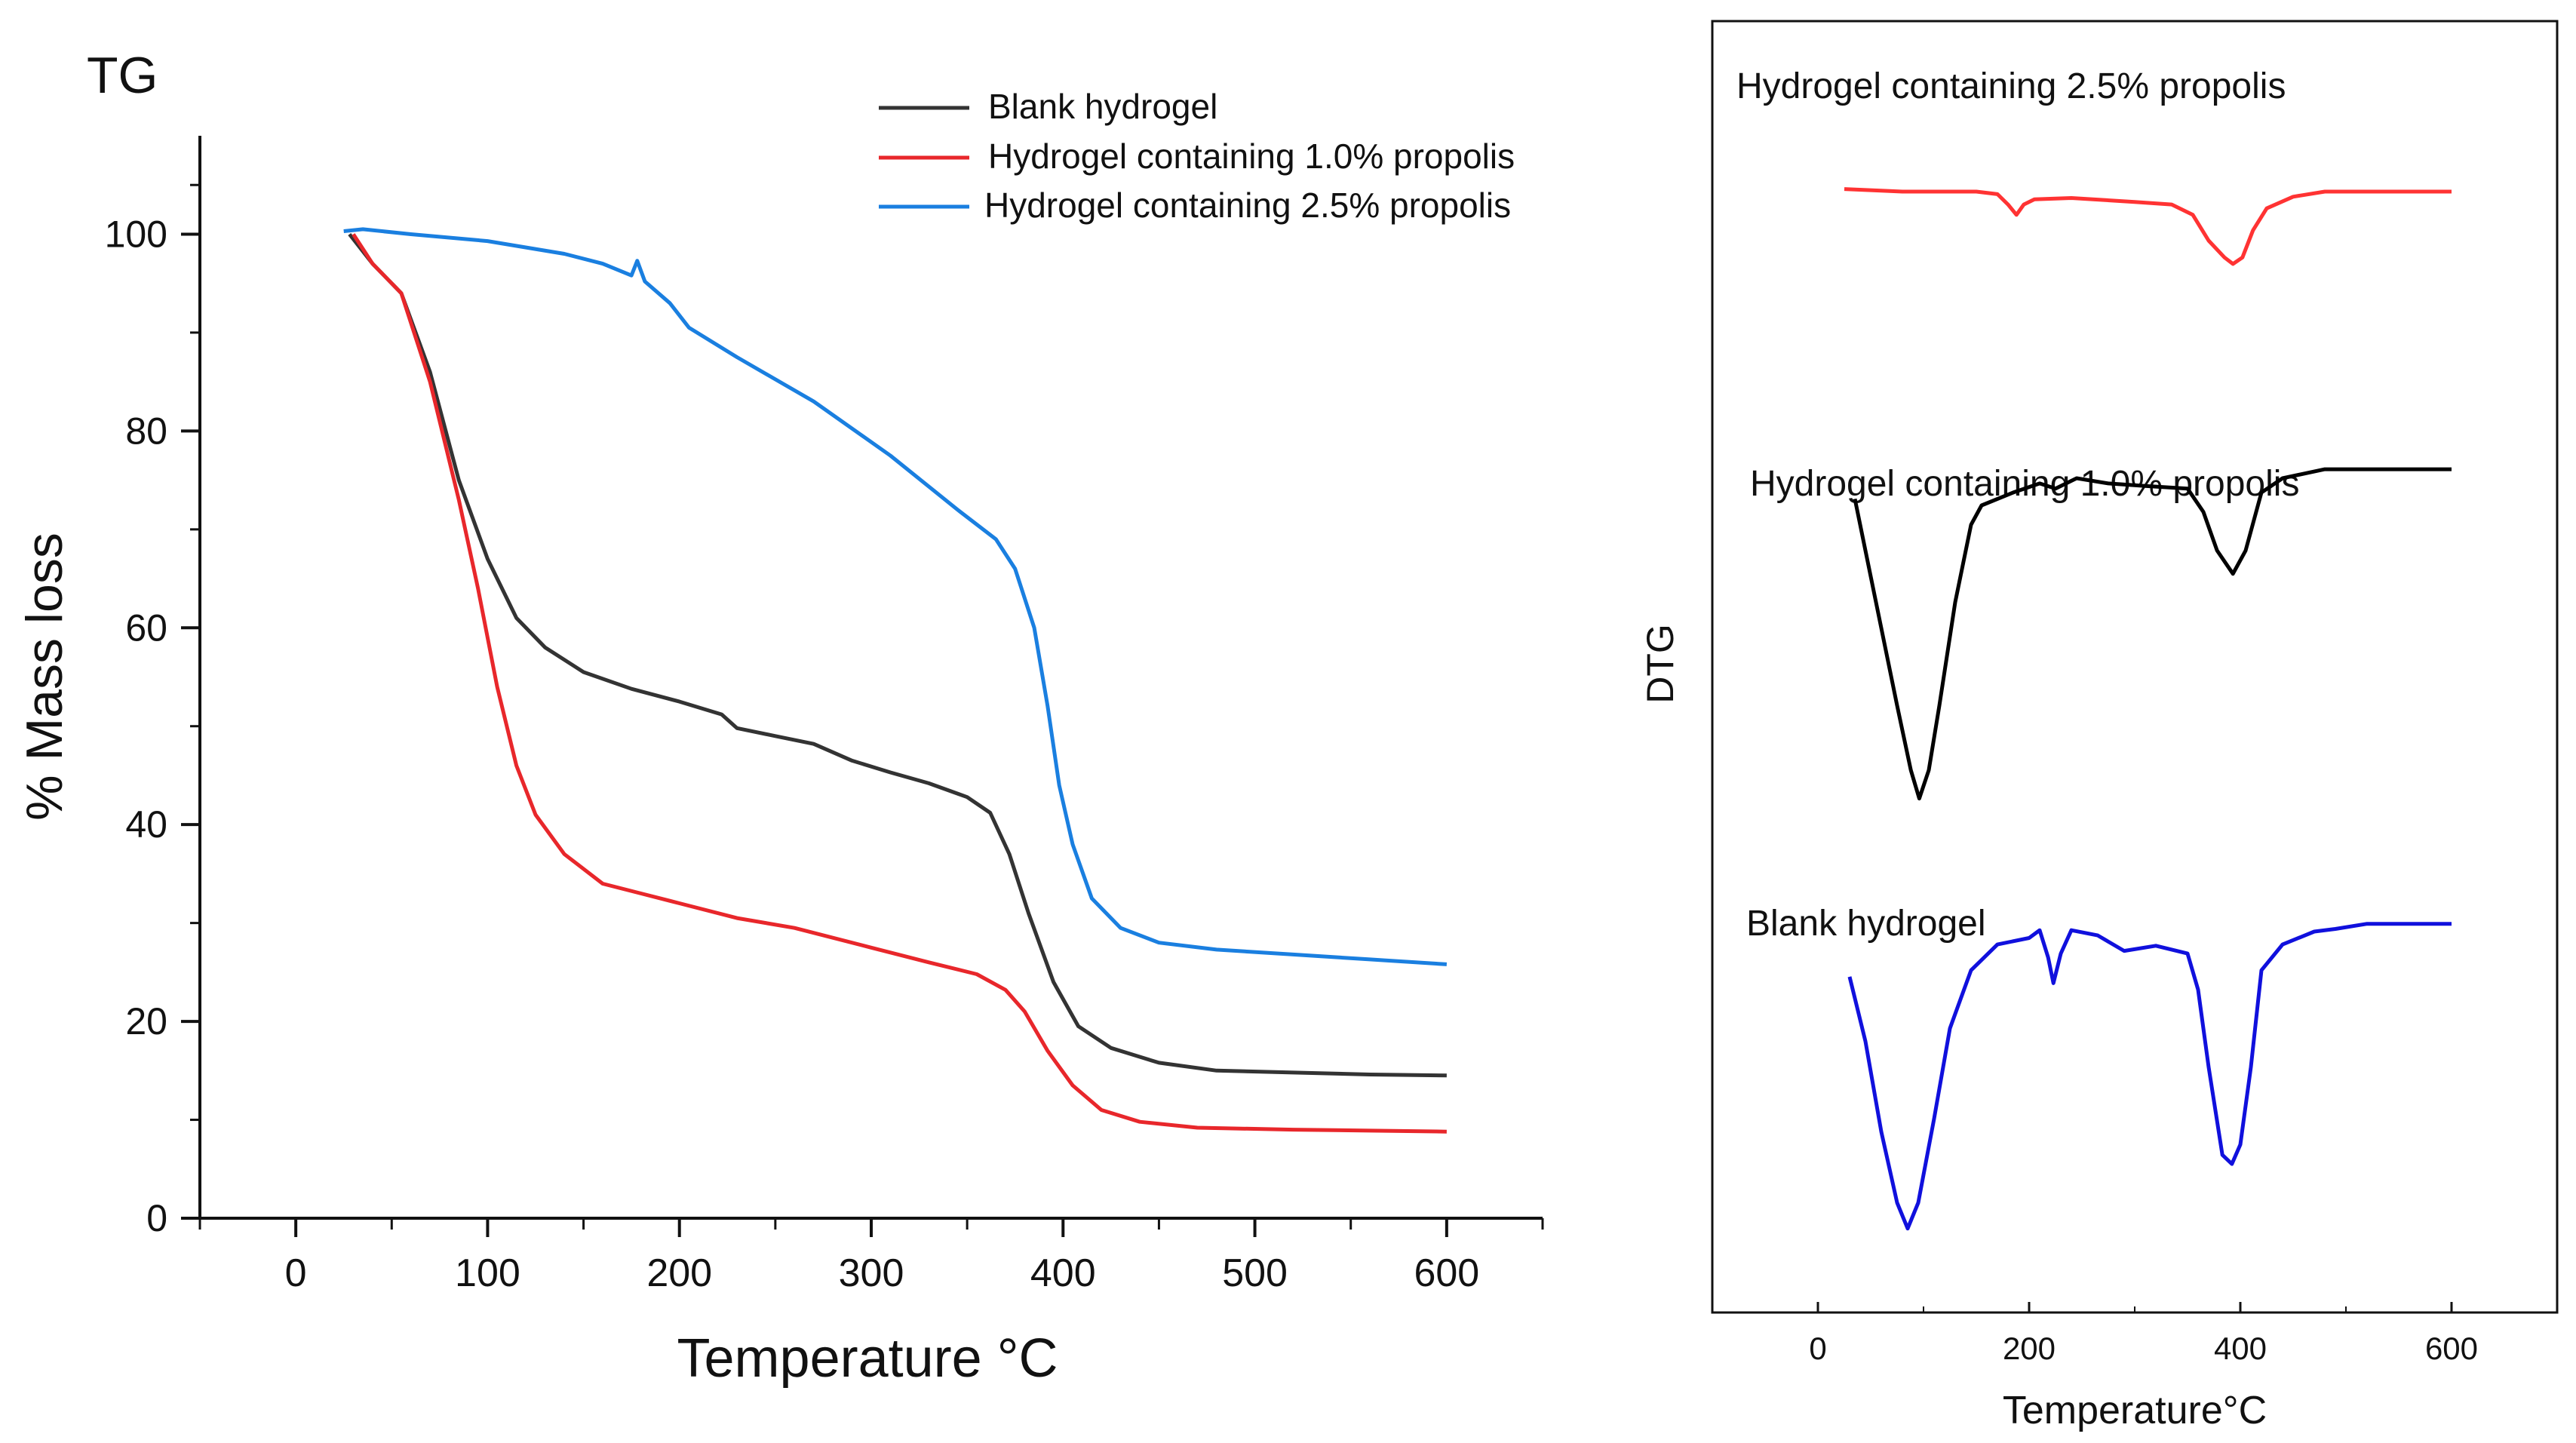 This screenshot has height=1443, width=2576. What do you see at coordinates (146, 627) in the screenshot?
I see `tg-y-tick-label-60: 60` at bounding box center [146, 627].